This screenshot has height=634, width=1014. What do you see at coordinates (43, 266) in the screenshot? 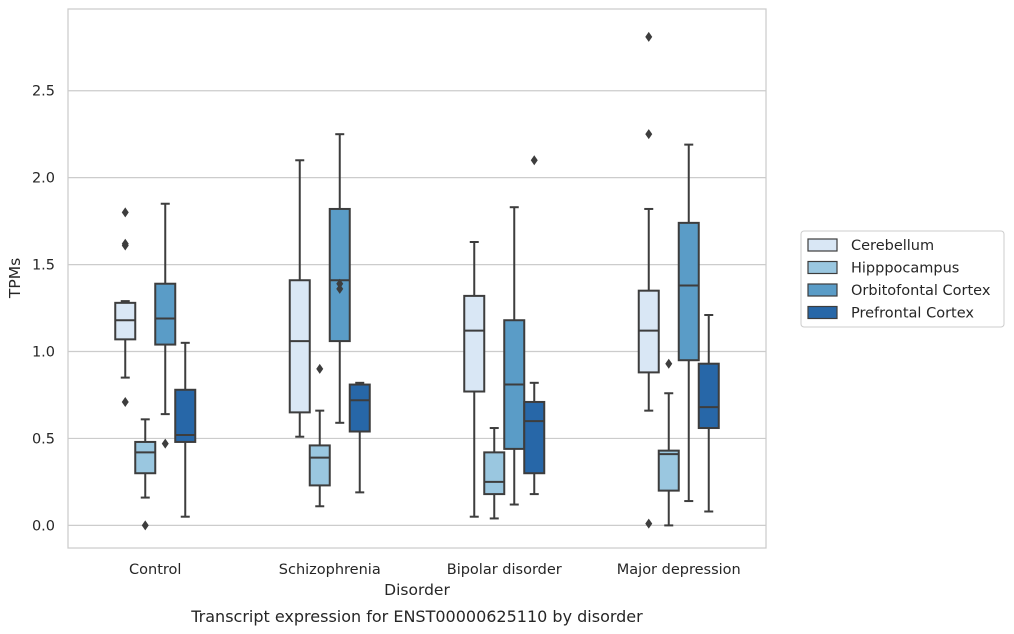
I see `y-tick-label: 1.5` at bounding box center [43, 266].